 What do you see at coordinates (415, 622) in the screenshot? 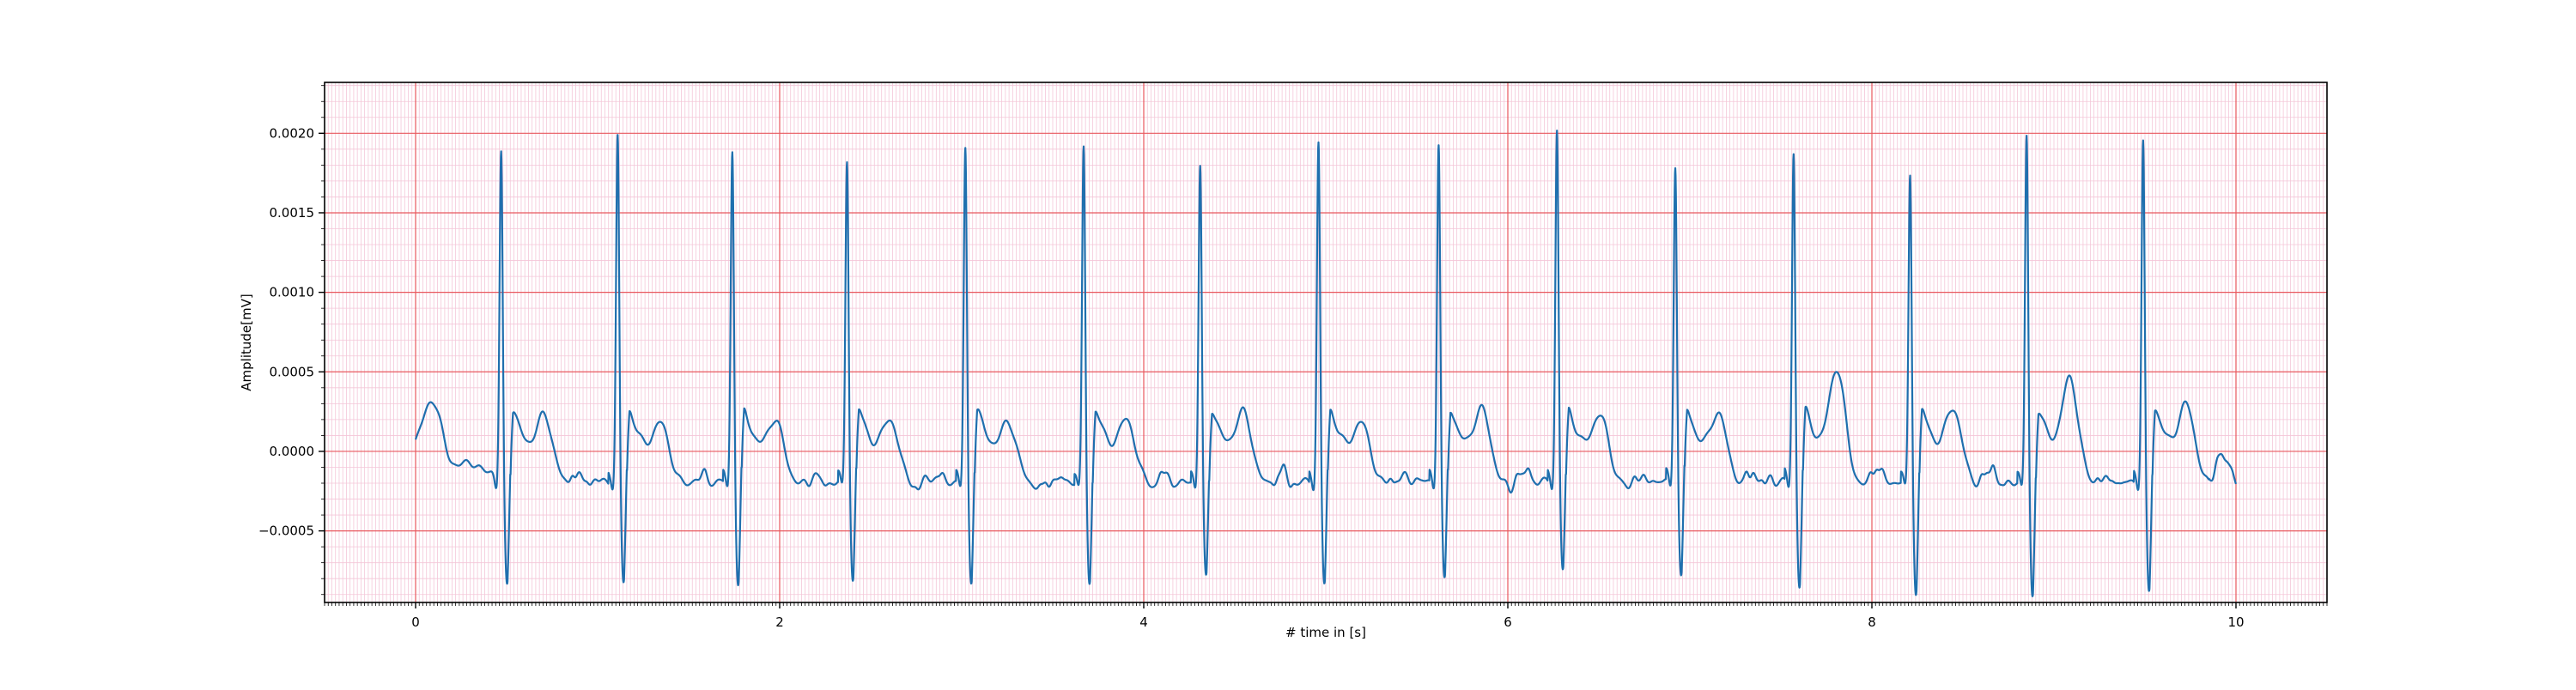
I see `x-tick-label: 0` at bounding box center [415, 622].